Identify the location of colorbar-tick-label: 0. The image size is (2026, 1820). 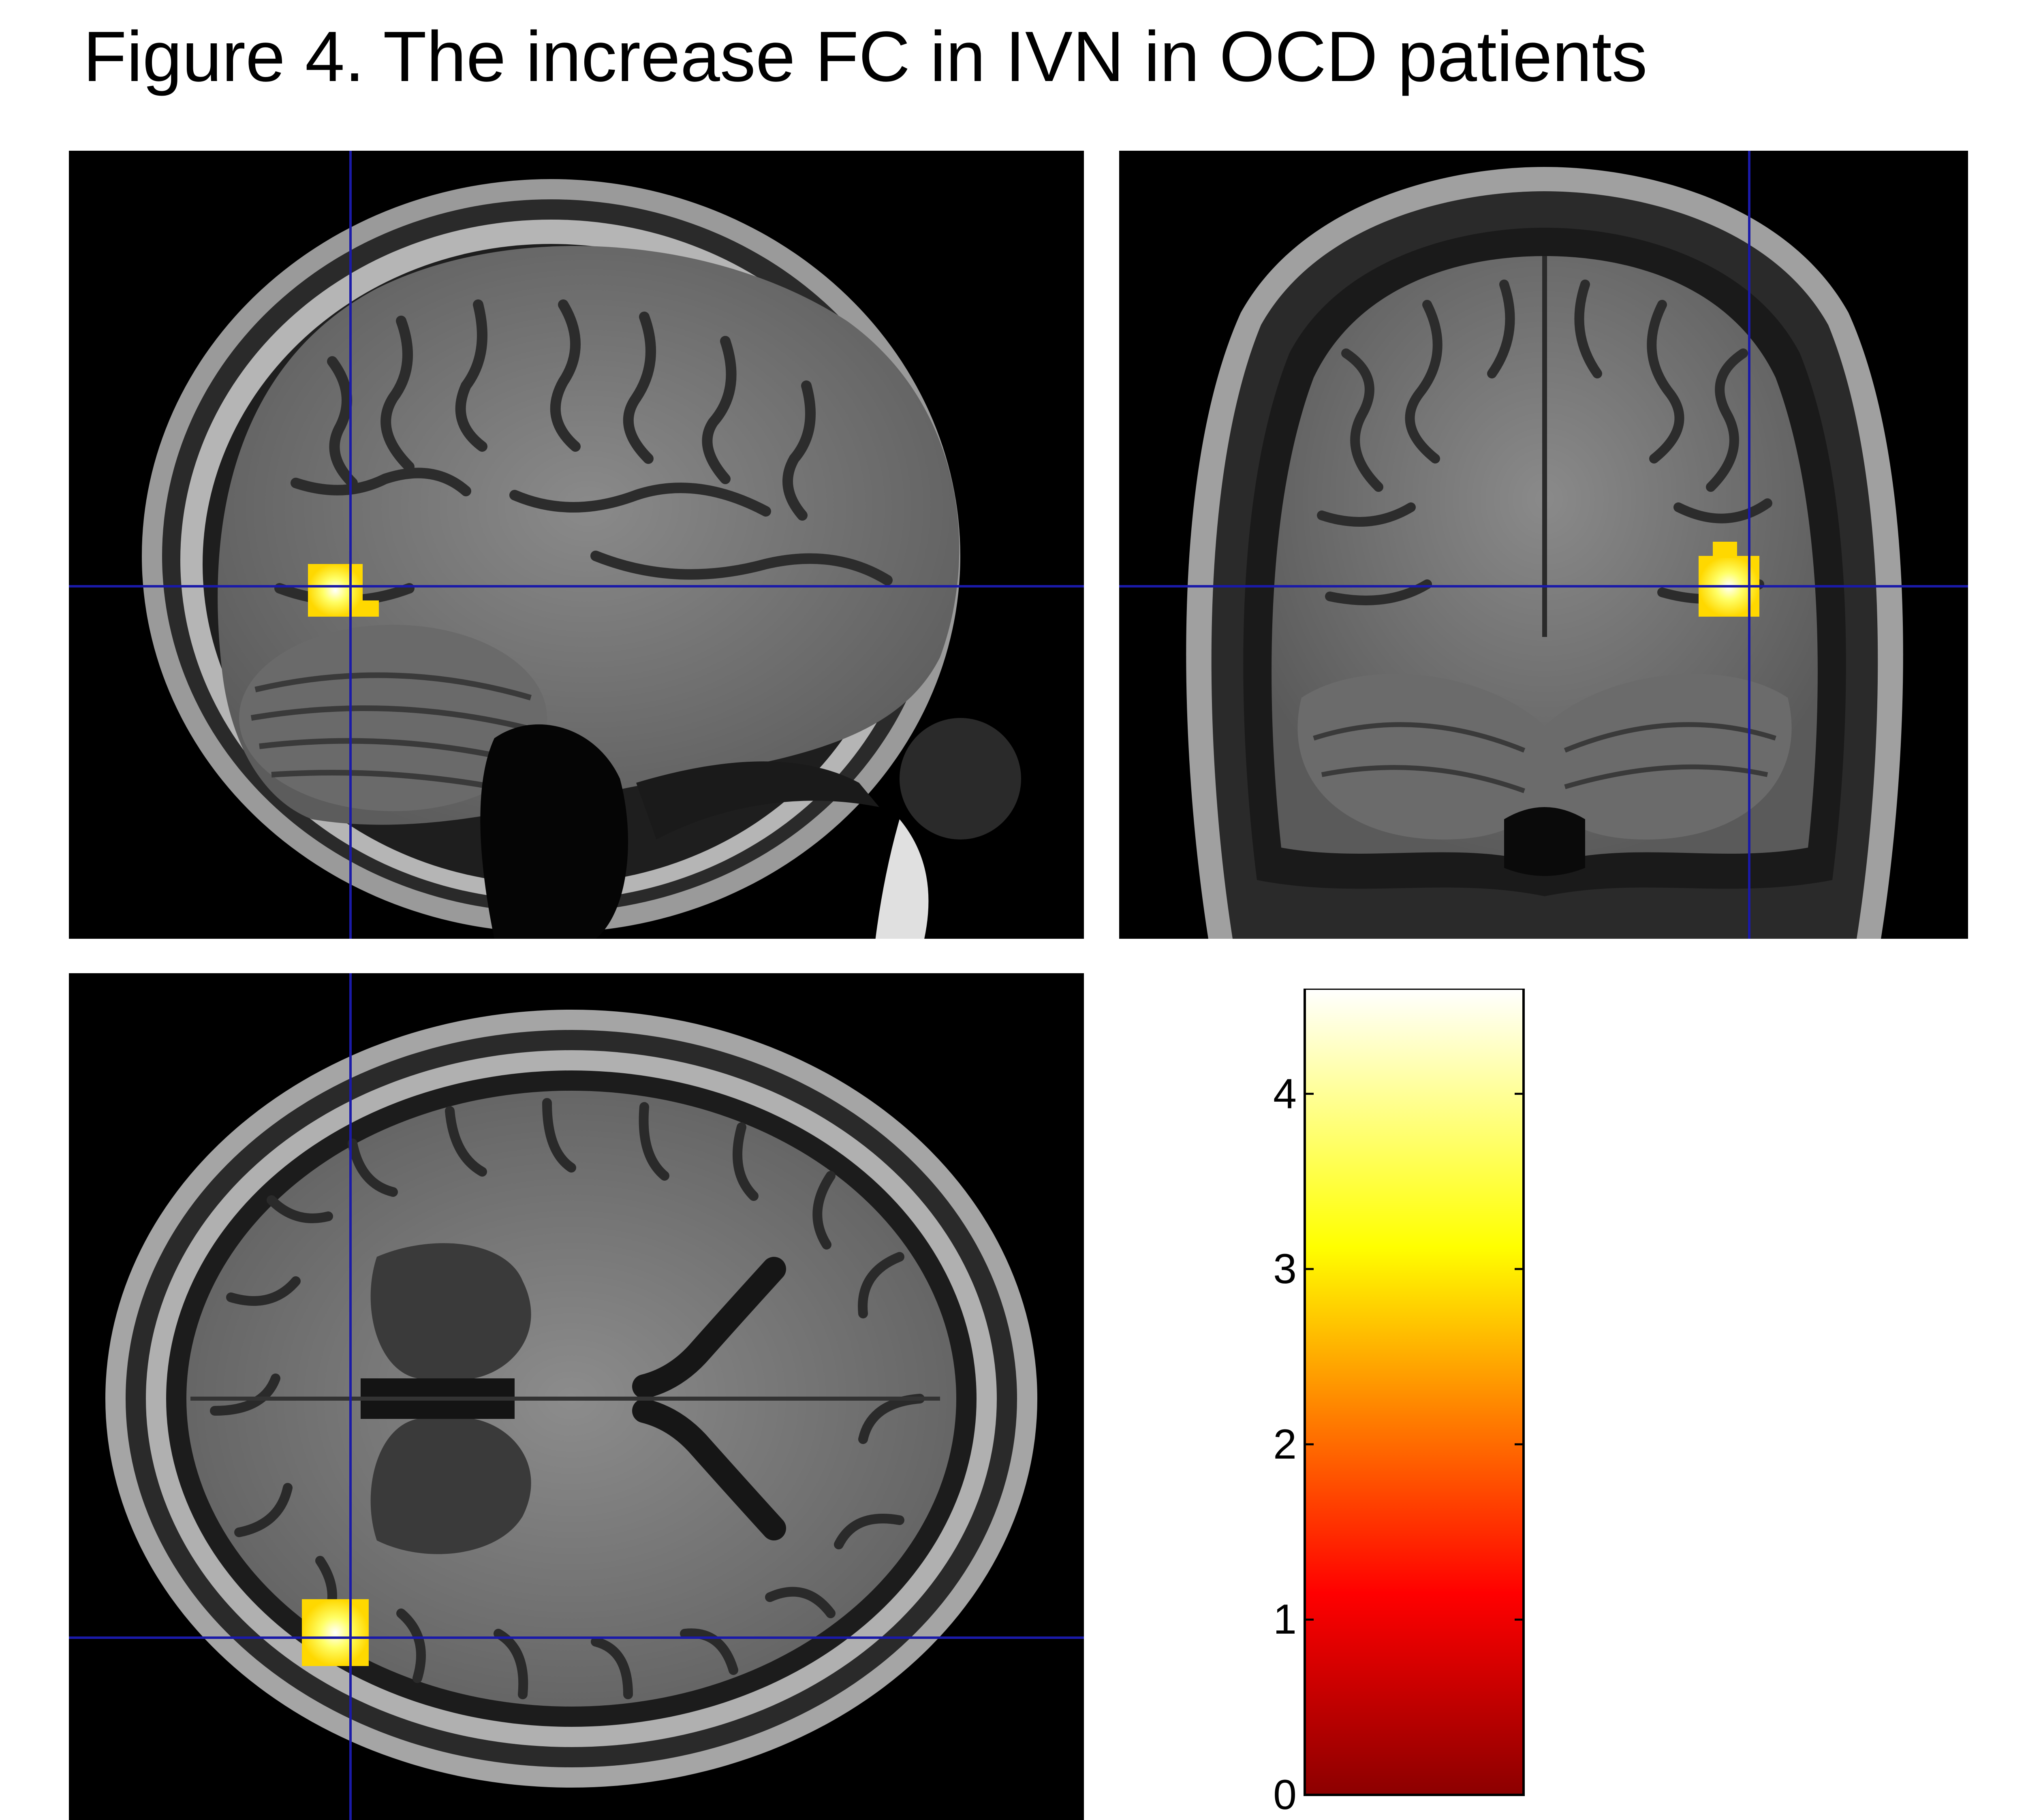
(1285, 1794).